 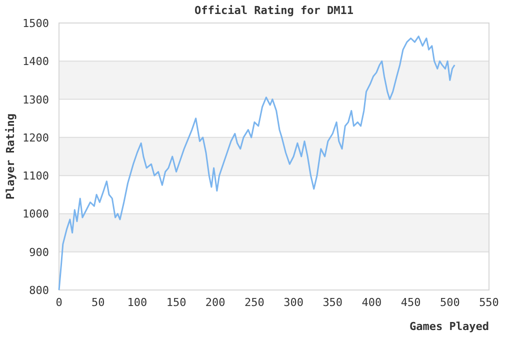 What do you see at coordinates (489, 302) in the screenshot?
I see `x-tick-label: 550` at bounding box center [489, 302].